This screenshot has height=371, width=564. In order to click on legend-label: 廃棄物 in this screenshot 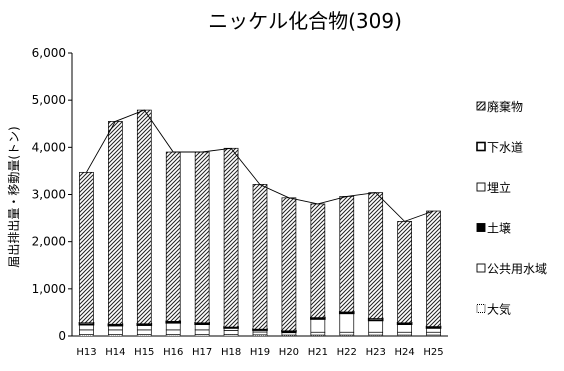, I will do `click(505, 106)`.